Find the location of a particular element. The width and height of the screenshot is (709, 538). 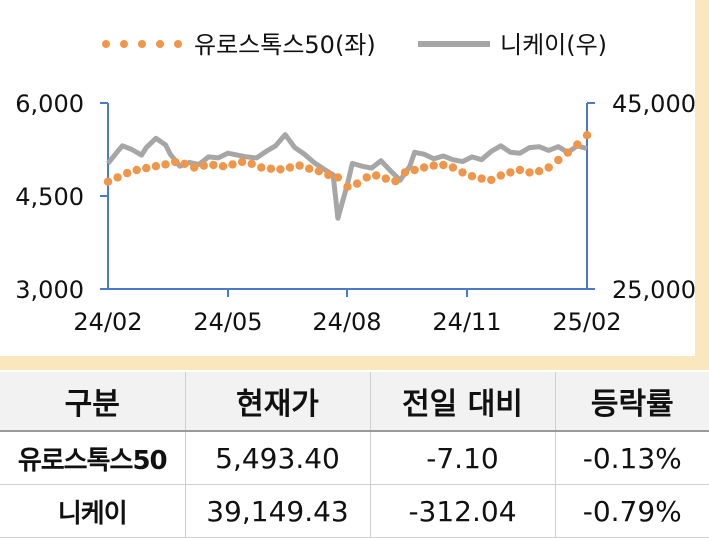

current-price: 39,149.43 is located at coordinates (278, 511).